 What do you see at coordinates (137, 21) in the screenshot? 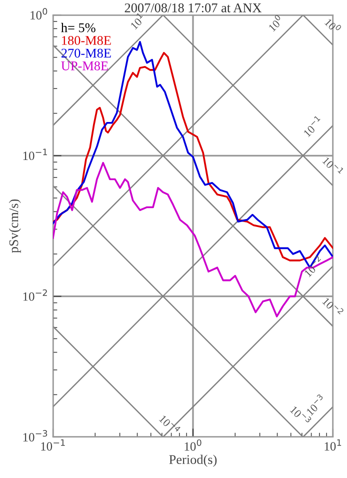
I see `annotation: 10$^{1}$` at bounding box center [137, 21].